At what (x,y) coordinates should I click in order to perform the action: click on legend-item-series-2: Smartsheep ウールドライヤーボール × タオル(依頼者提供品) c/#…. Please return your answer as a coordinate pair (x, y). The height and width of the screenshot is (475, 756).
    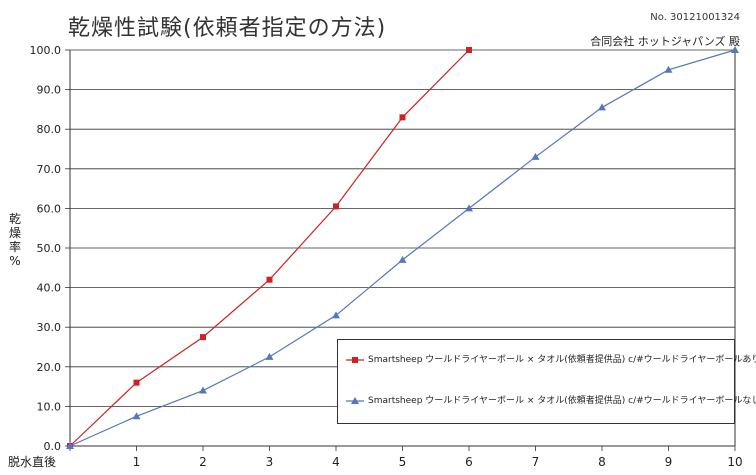
    Looking at the image, I should click on (551, 399).